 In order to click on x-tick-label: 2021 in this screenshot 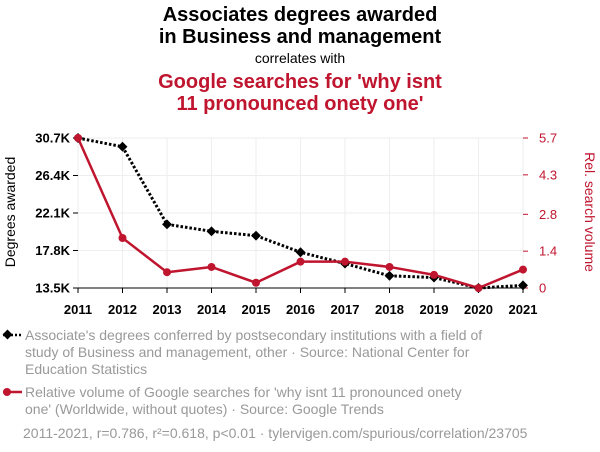, I will do `click(523, 309)`.